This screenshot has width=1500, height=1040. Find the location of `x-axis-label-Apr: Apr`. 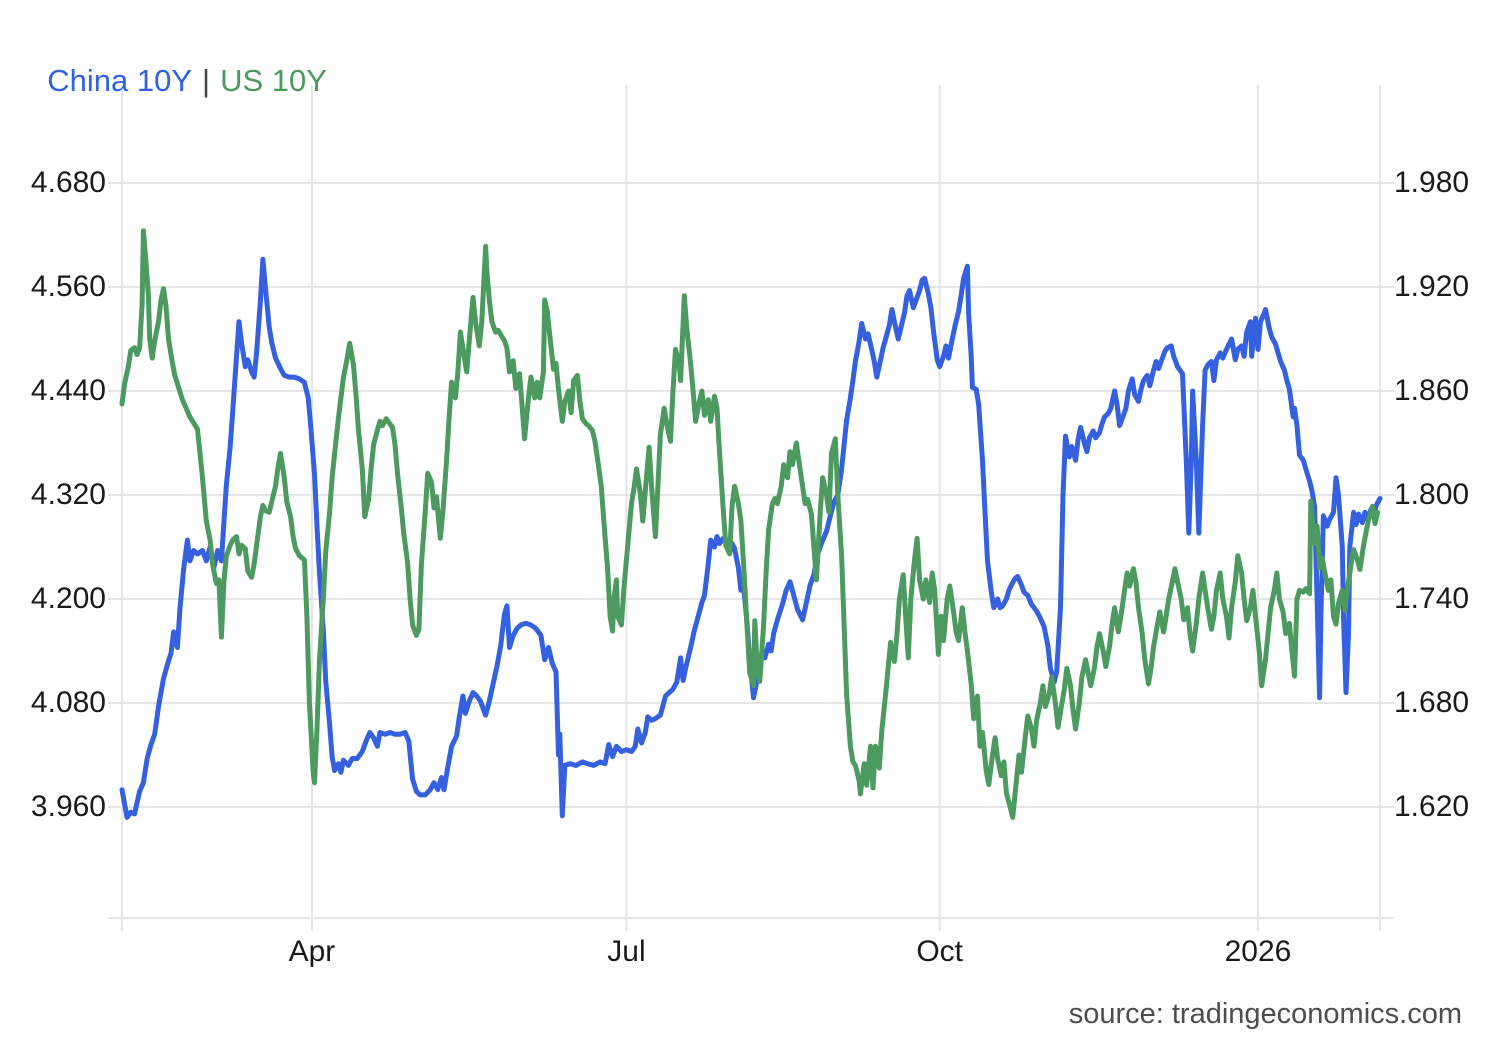

x-axis-label-Apr: Apr is located at coordinates (312, 951).